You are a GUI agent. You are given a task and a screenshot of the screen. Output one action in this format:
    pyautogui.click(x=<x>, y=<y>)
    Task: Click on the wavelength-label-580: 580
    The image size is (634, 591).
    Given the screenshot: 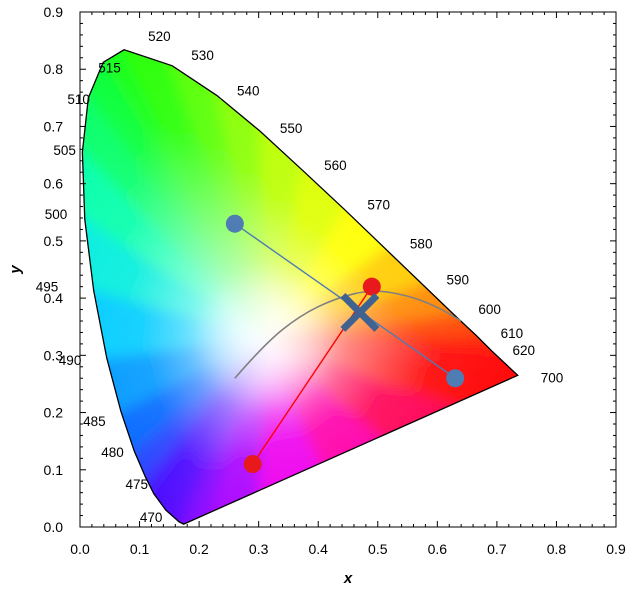 What is the action you would take?
    pyautogui.click(x=421, y=243)
    